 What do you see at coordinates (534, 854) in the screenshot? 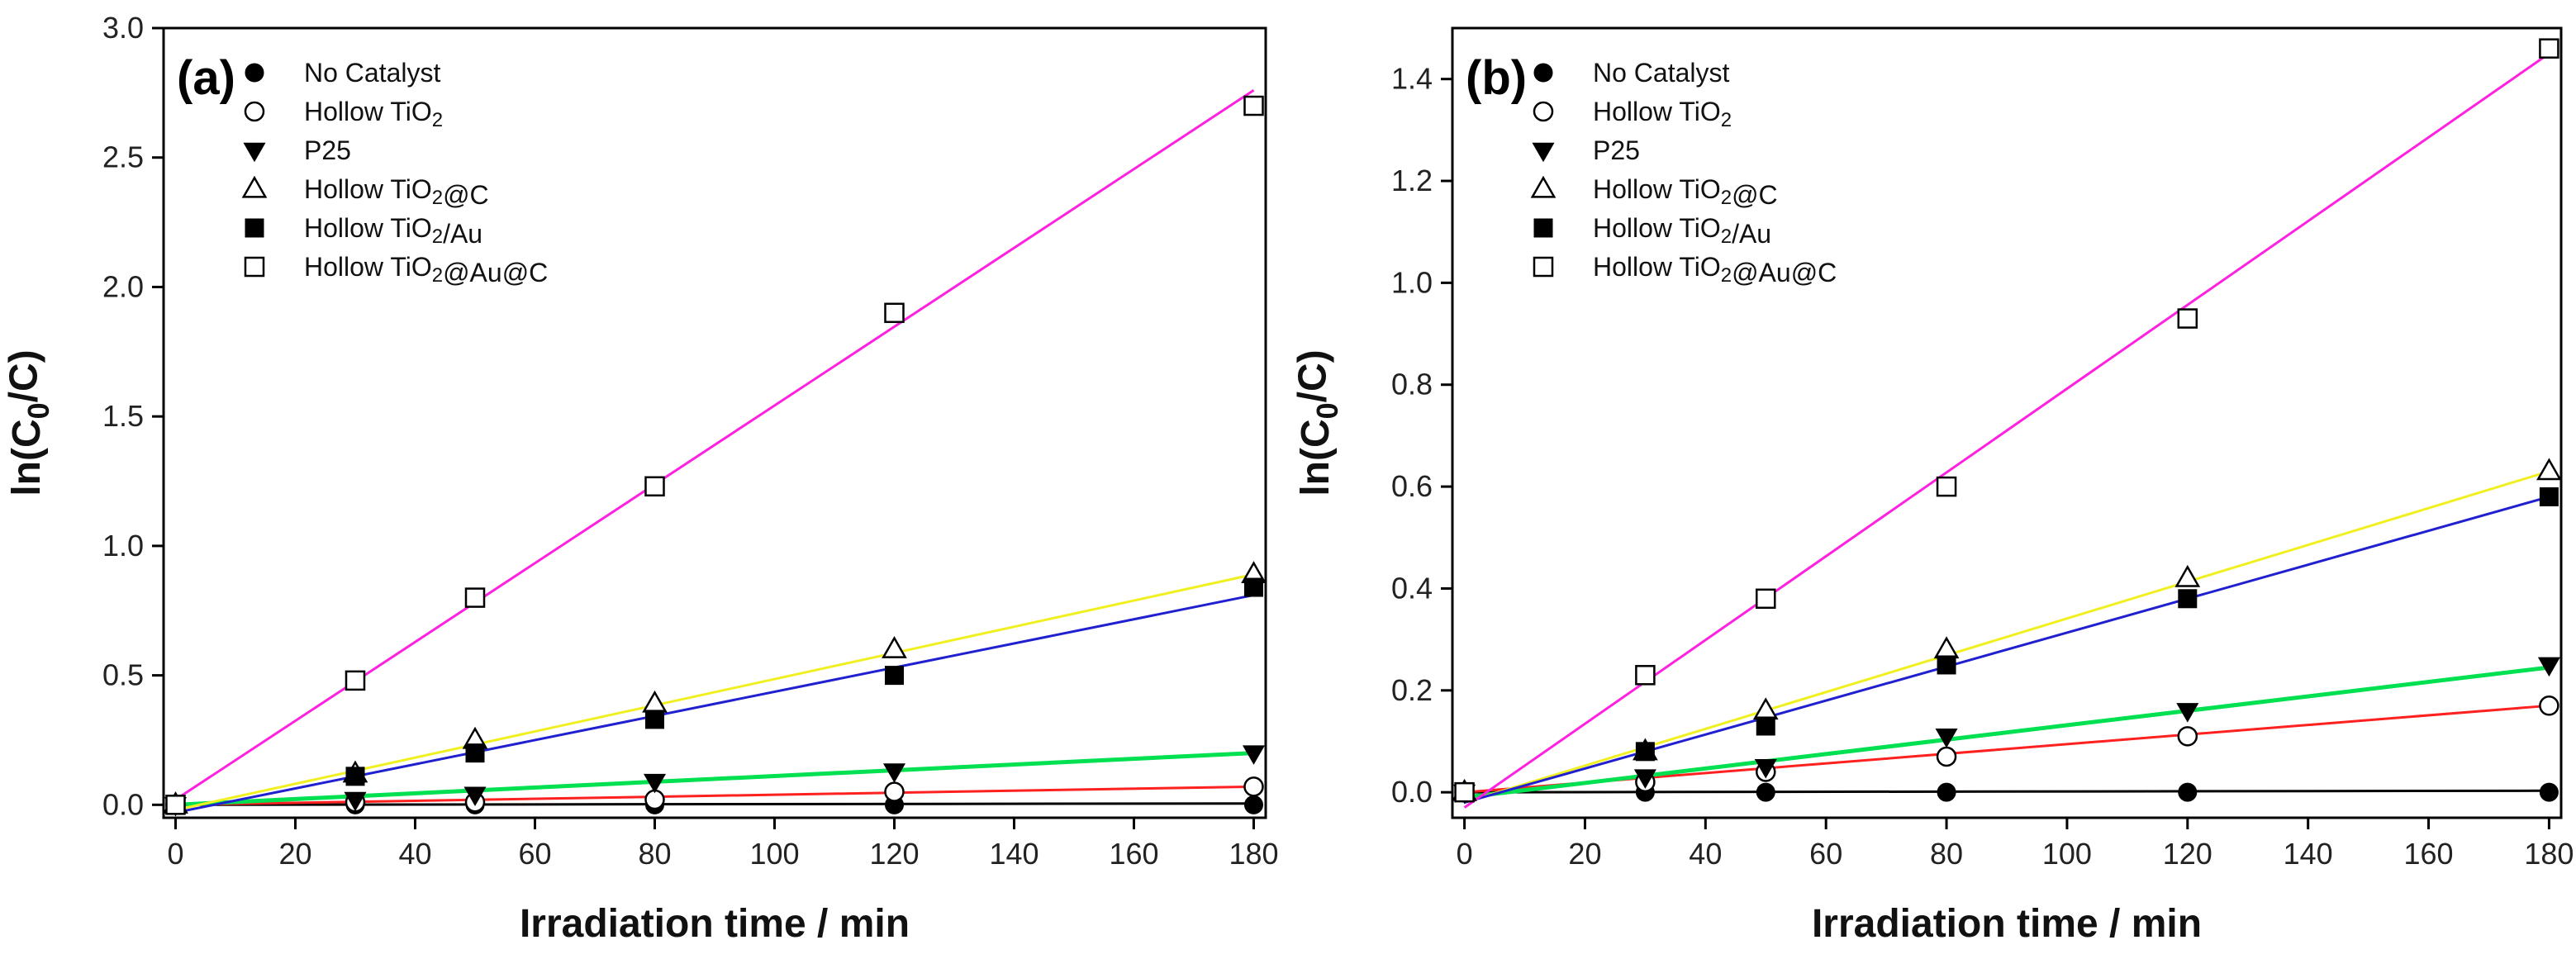
I see `x-tick-label: 60` at bounding box center [534, 854].